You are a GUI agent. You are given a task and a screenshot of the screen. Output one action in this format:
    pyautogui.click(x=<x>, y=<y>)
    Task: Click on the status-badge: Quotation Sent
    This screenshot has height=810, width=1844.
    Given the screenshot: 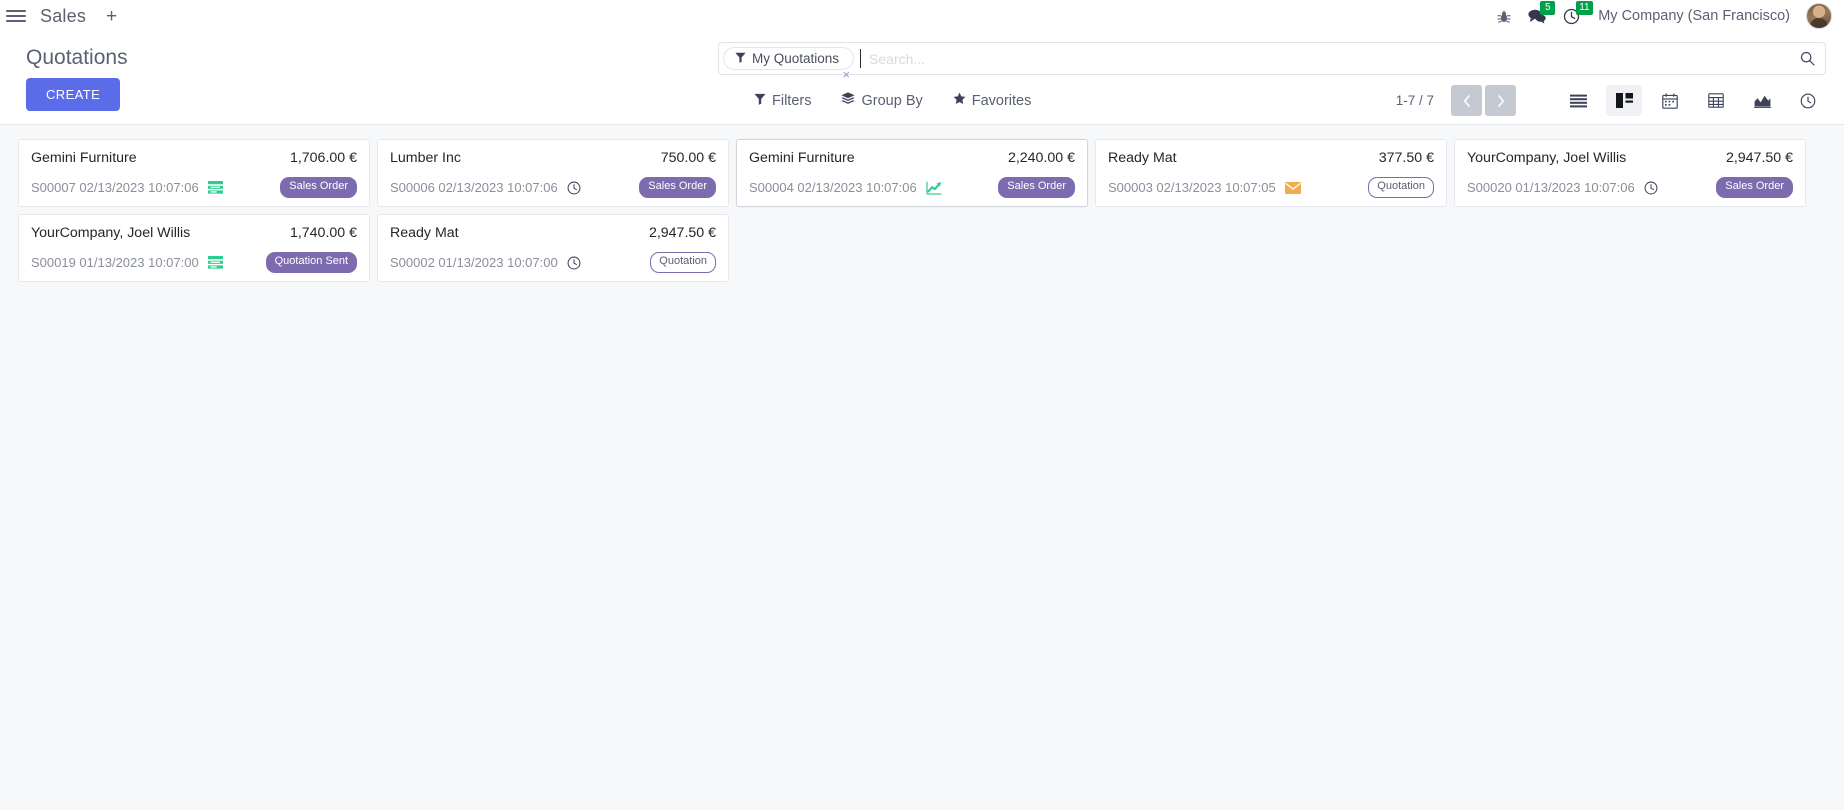 What is the action you would take?
    pyautogui.click(x=311, y=262)
    